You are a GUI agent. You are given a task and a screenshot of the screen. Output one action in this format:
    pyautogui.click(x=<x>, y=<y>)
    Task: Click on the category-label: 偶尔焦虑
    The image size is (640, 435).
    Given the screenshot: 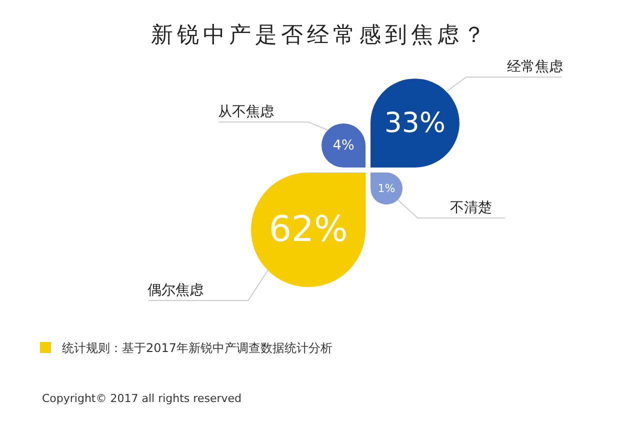 What is the action you would take?
    pyautogui.click(x=176, y=290)
    